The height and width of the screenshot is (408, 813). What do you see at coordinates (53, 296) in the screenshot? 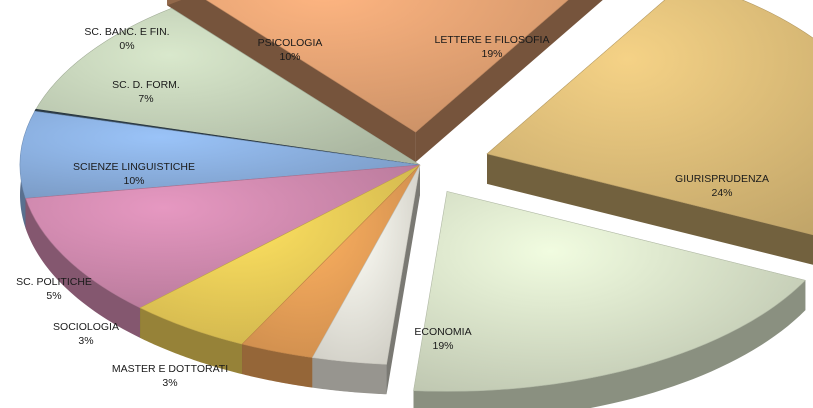
I see `slice-value-sc-politiche: 5%` at bounding box center [53, 296].